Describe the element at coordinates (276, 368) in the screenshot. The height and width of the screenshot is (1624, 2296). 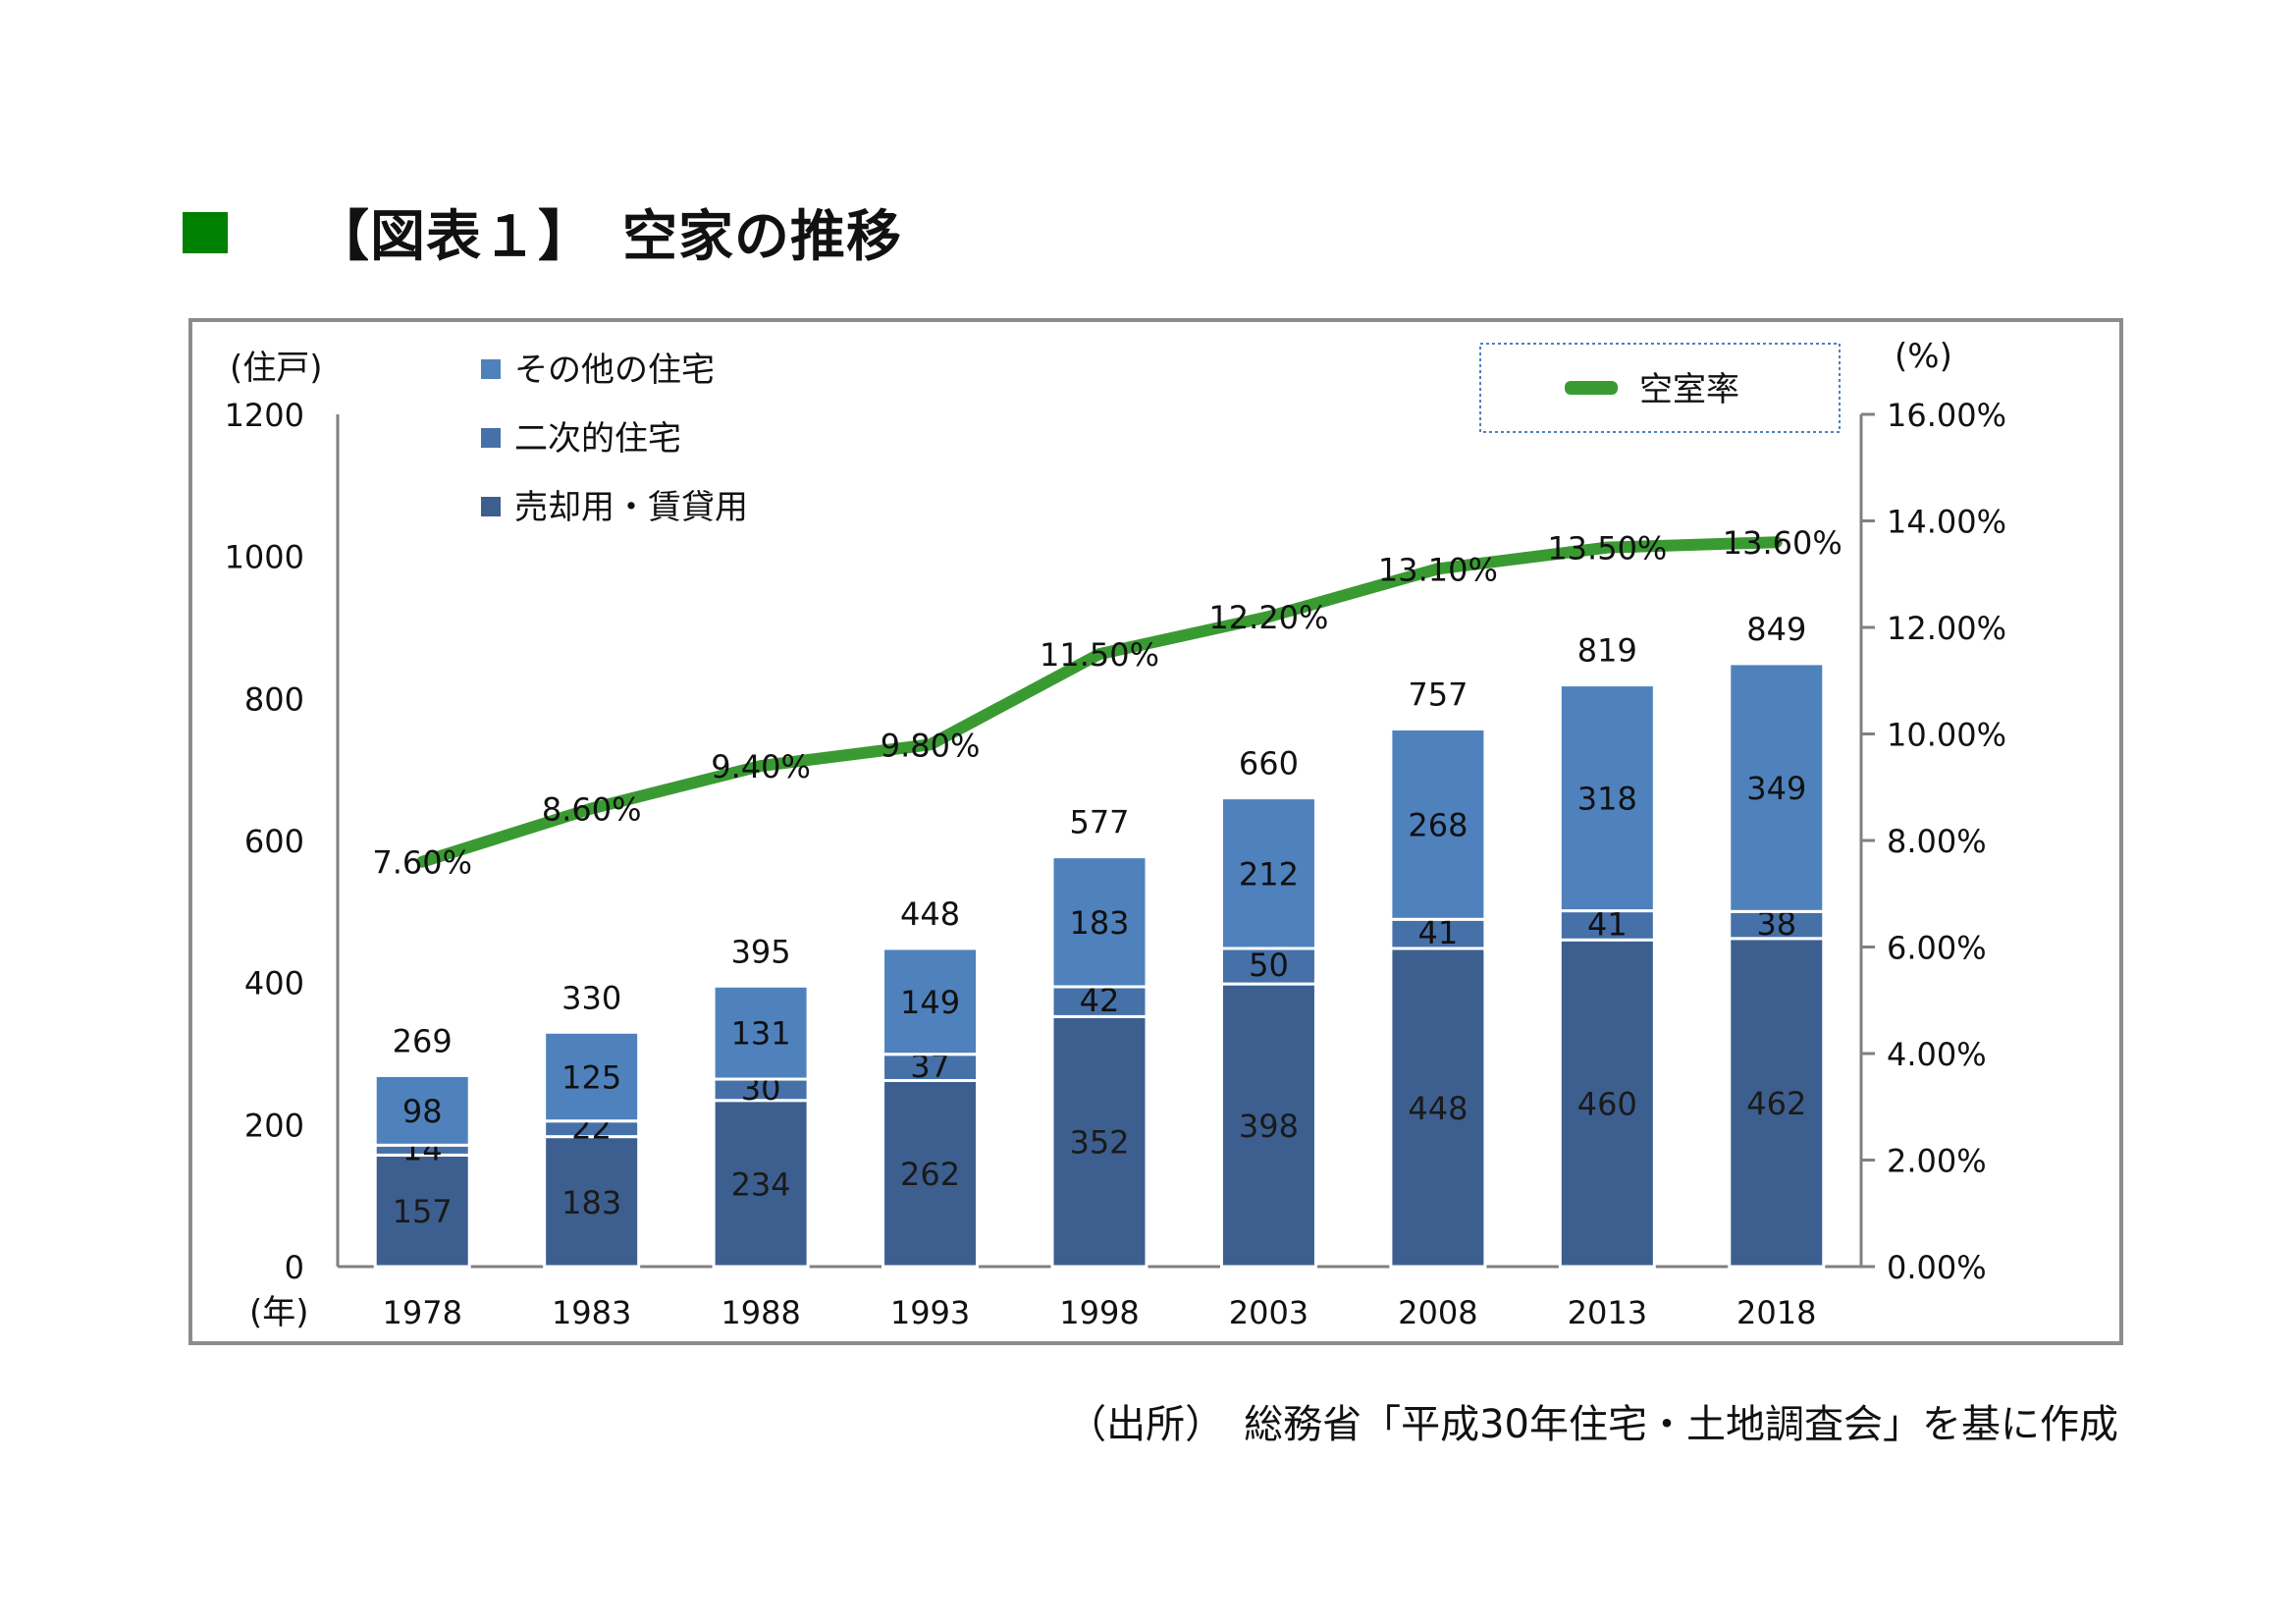
I see `y-axis-label: (住戸)` at that location.